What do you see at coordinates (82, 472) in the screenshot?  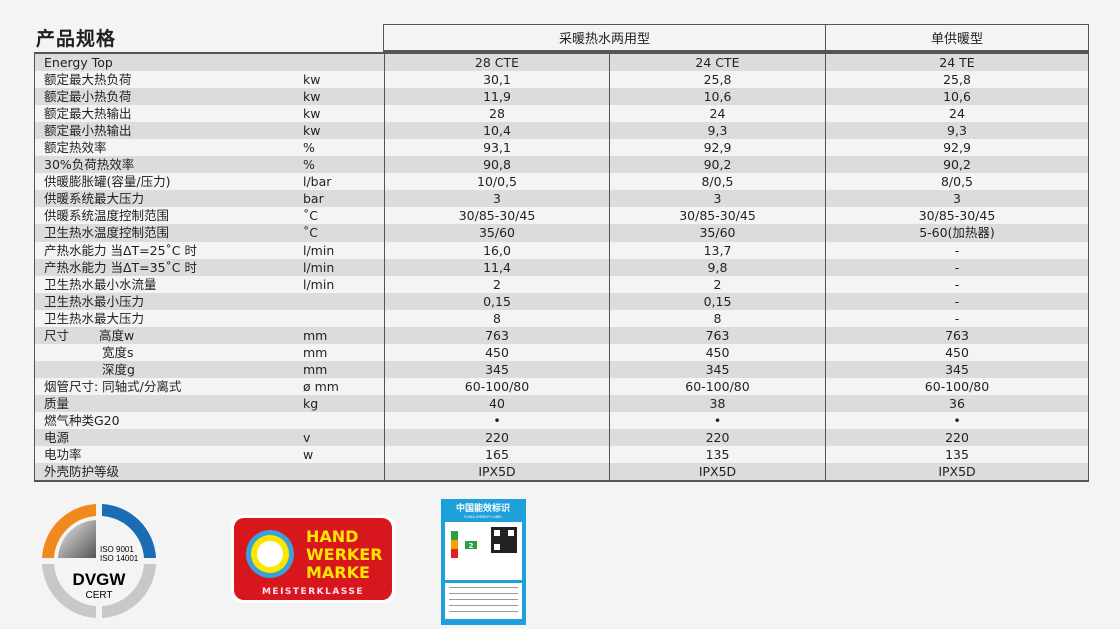 I see `row-label-text: 外壳防护等级` at bounding box center [82, 472].